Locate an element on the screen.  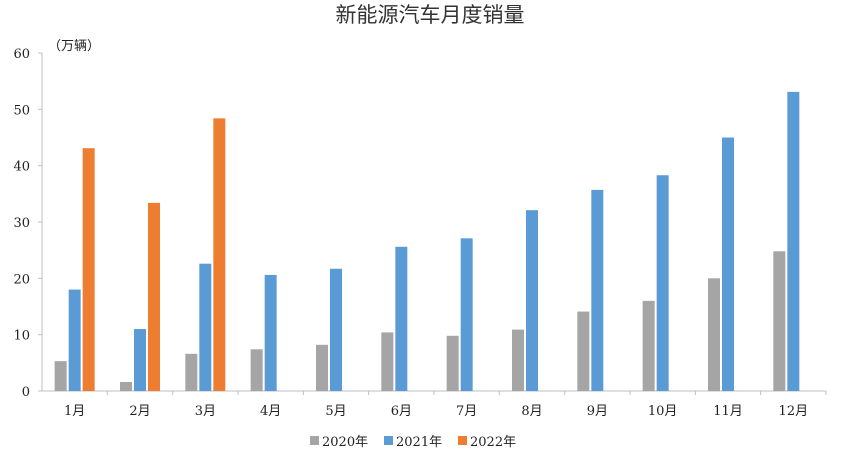
x-tick-label: 11月 is located at coordinates (728, 411).